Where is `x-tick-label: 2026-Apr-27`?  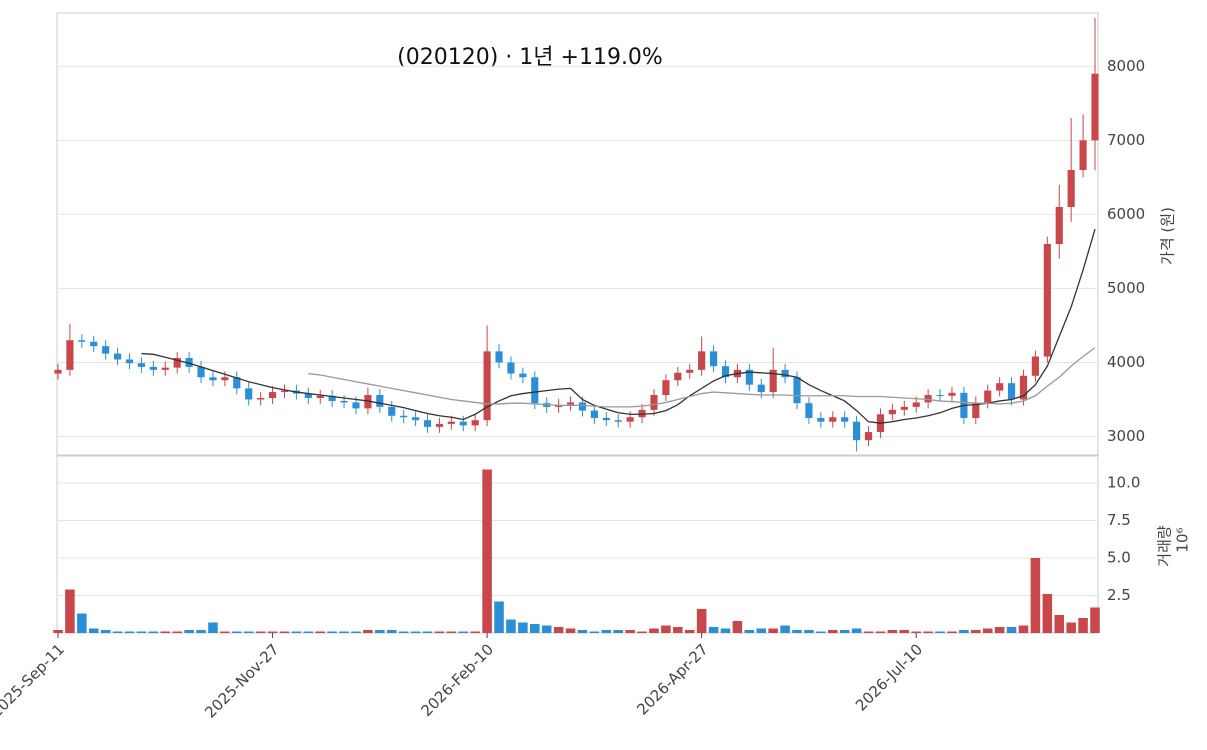 x-tick-label: 2026-Apr-27 is located at coordinates (672, 679).